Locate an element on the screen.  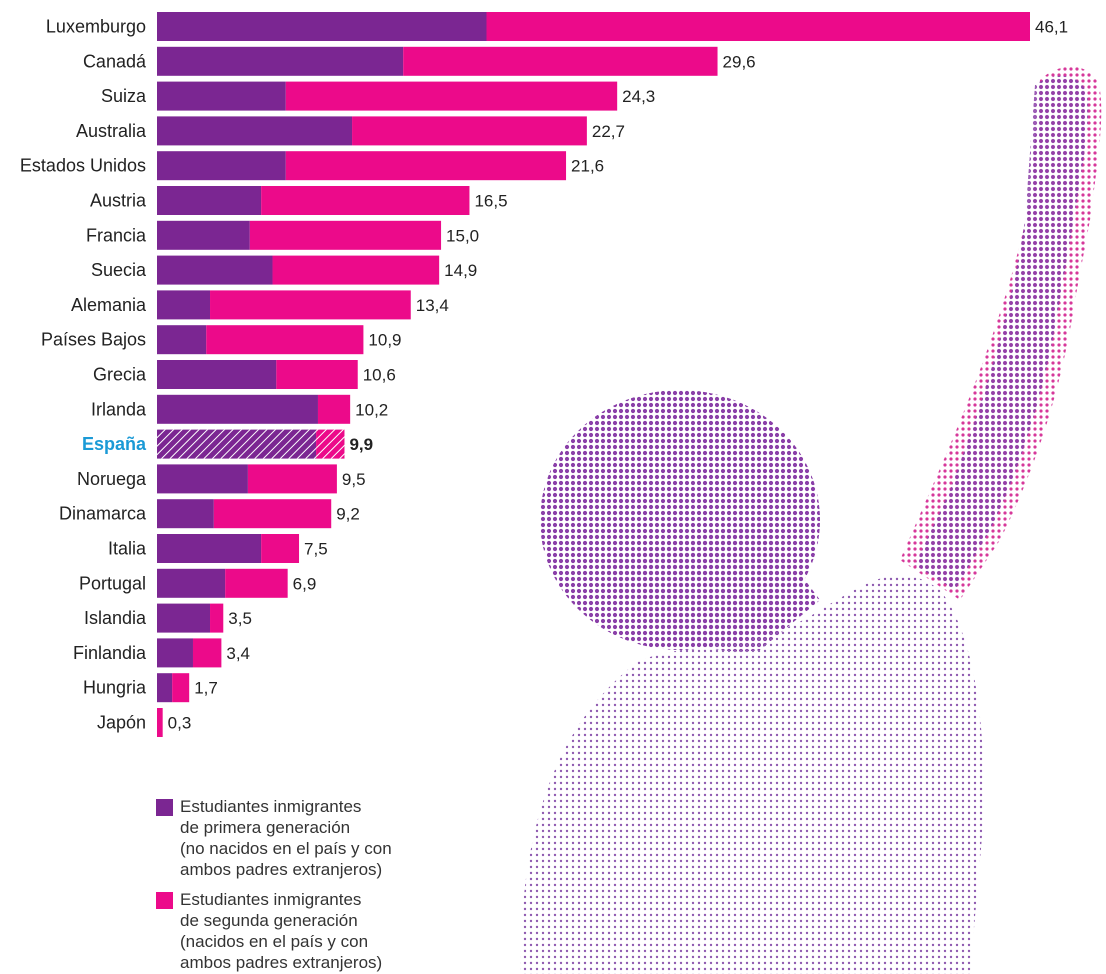
category-label: Islandia is located at coordinates (115, 618).